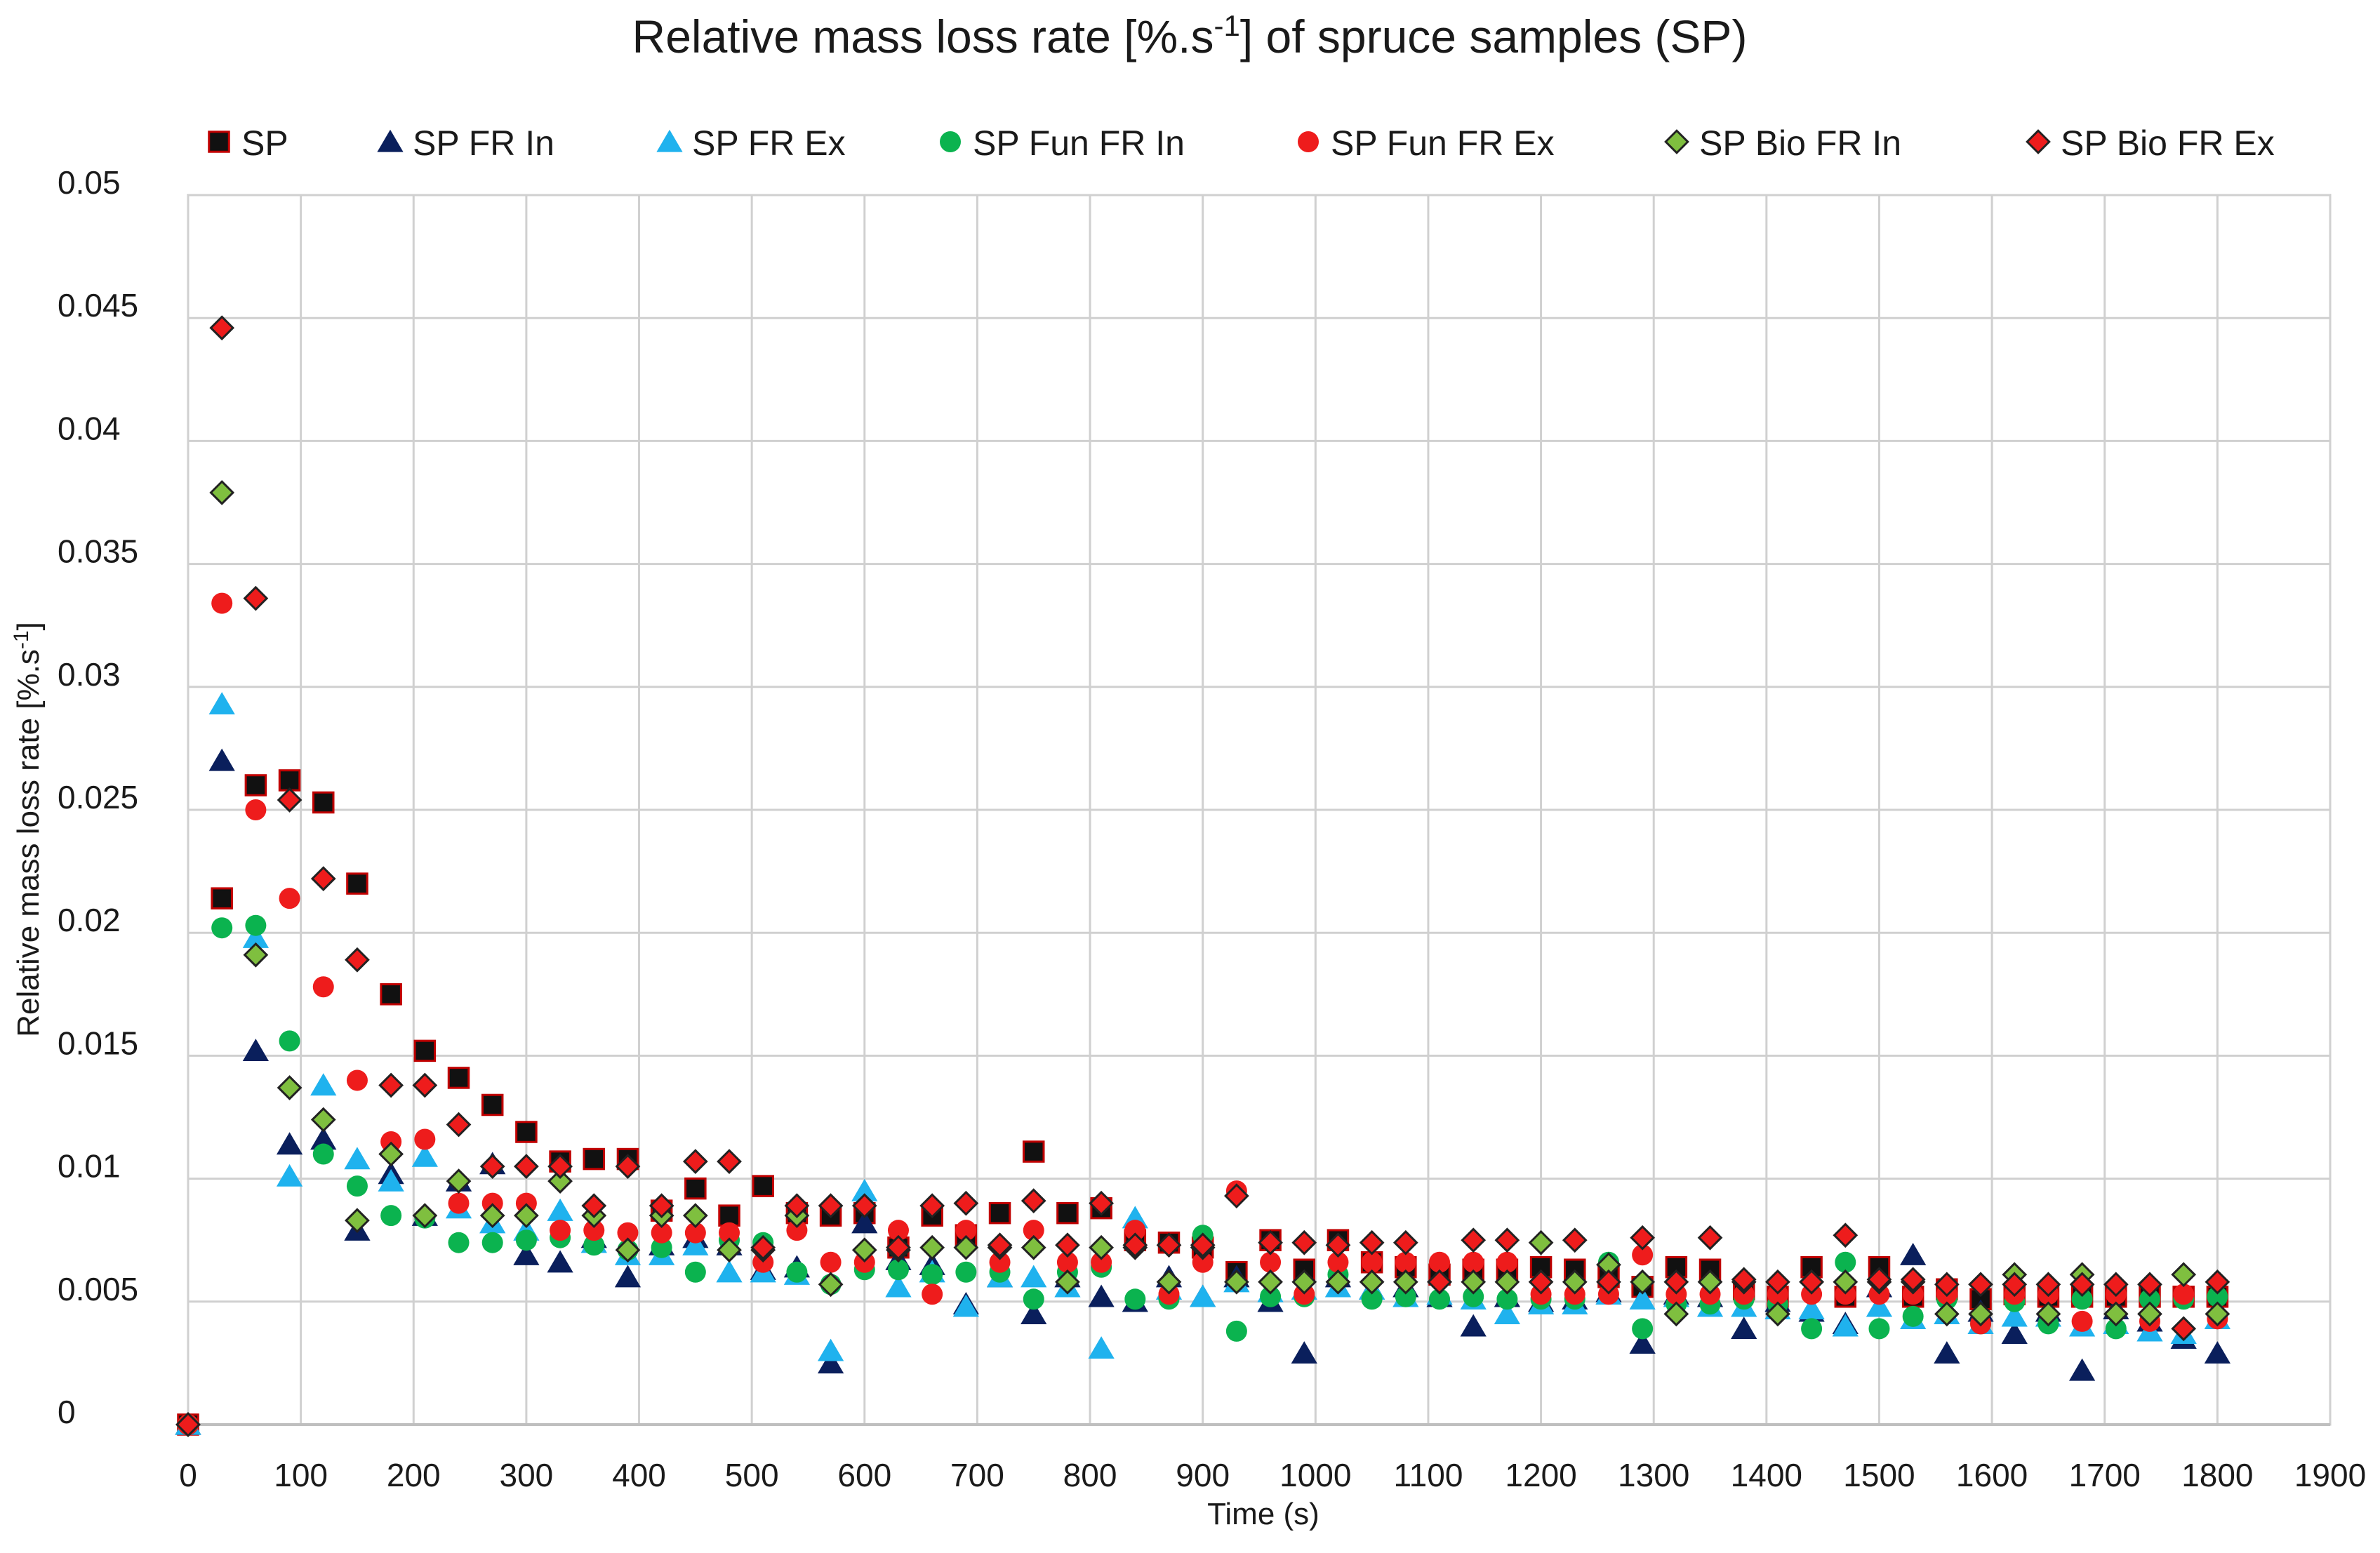  Describe the element at coordinates (2168, 143) in the screenshot. I see `legend-label: SP Bio FR Ex` at that location.